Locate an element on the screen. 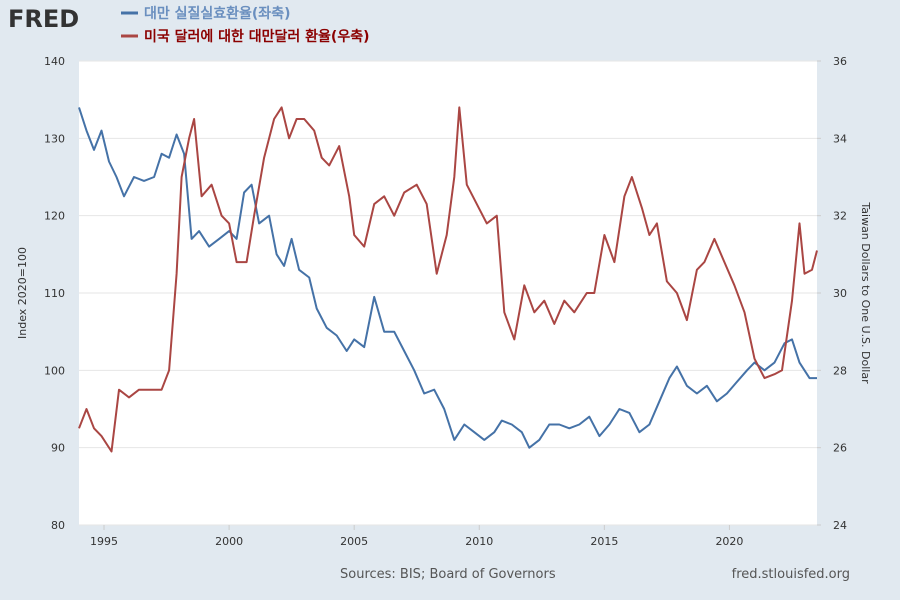 The image size is (900, 600). y-tick-label: 90 is located at coordinates (58, 448).